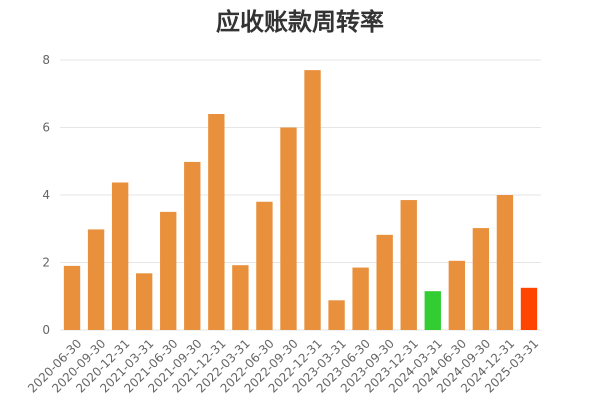 The width and height of the screenshot is (600, 400). What do you see at coordinates (46, 330) in the screenshot?
I see `y-tick-label: 0` at bounding box center [46, 330].